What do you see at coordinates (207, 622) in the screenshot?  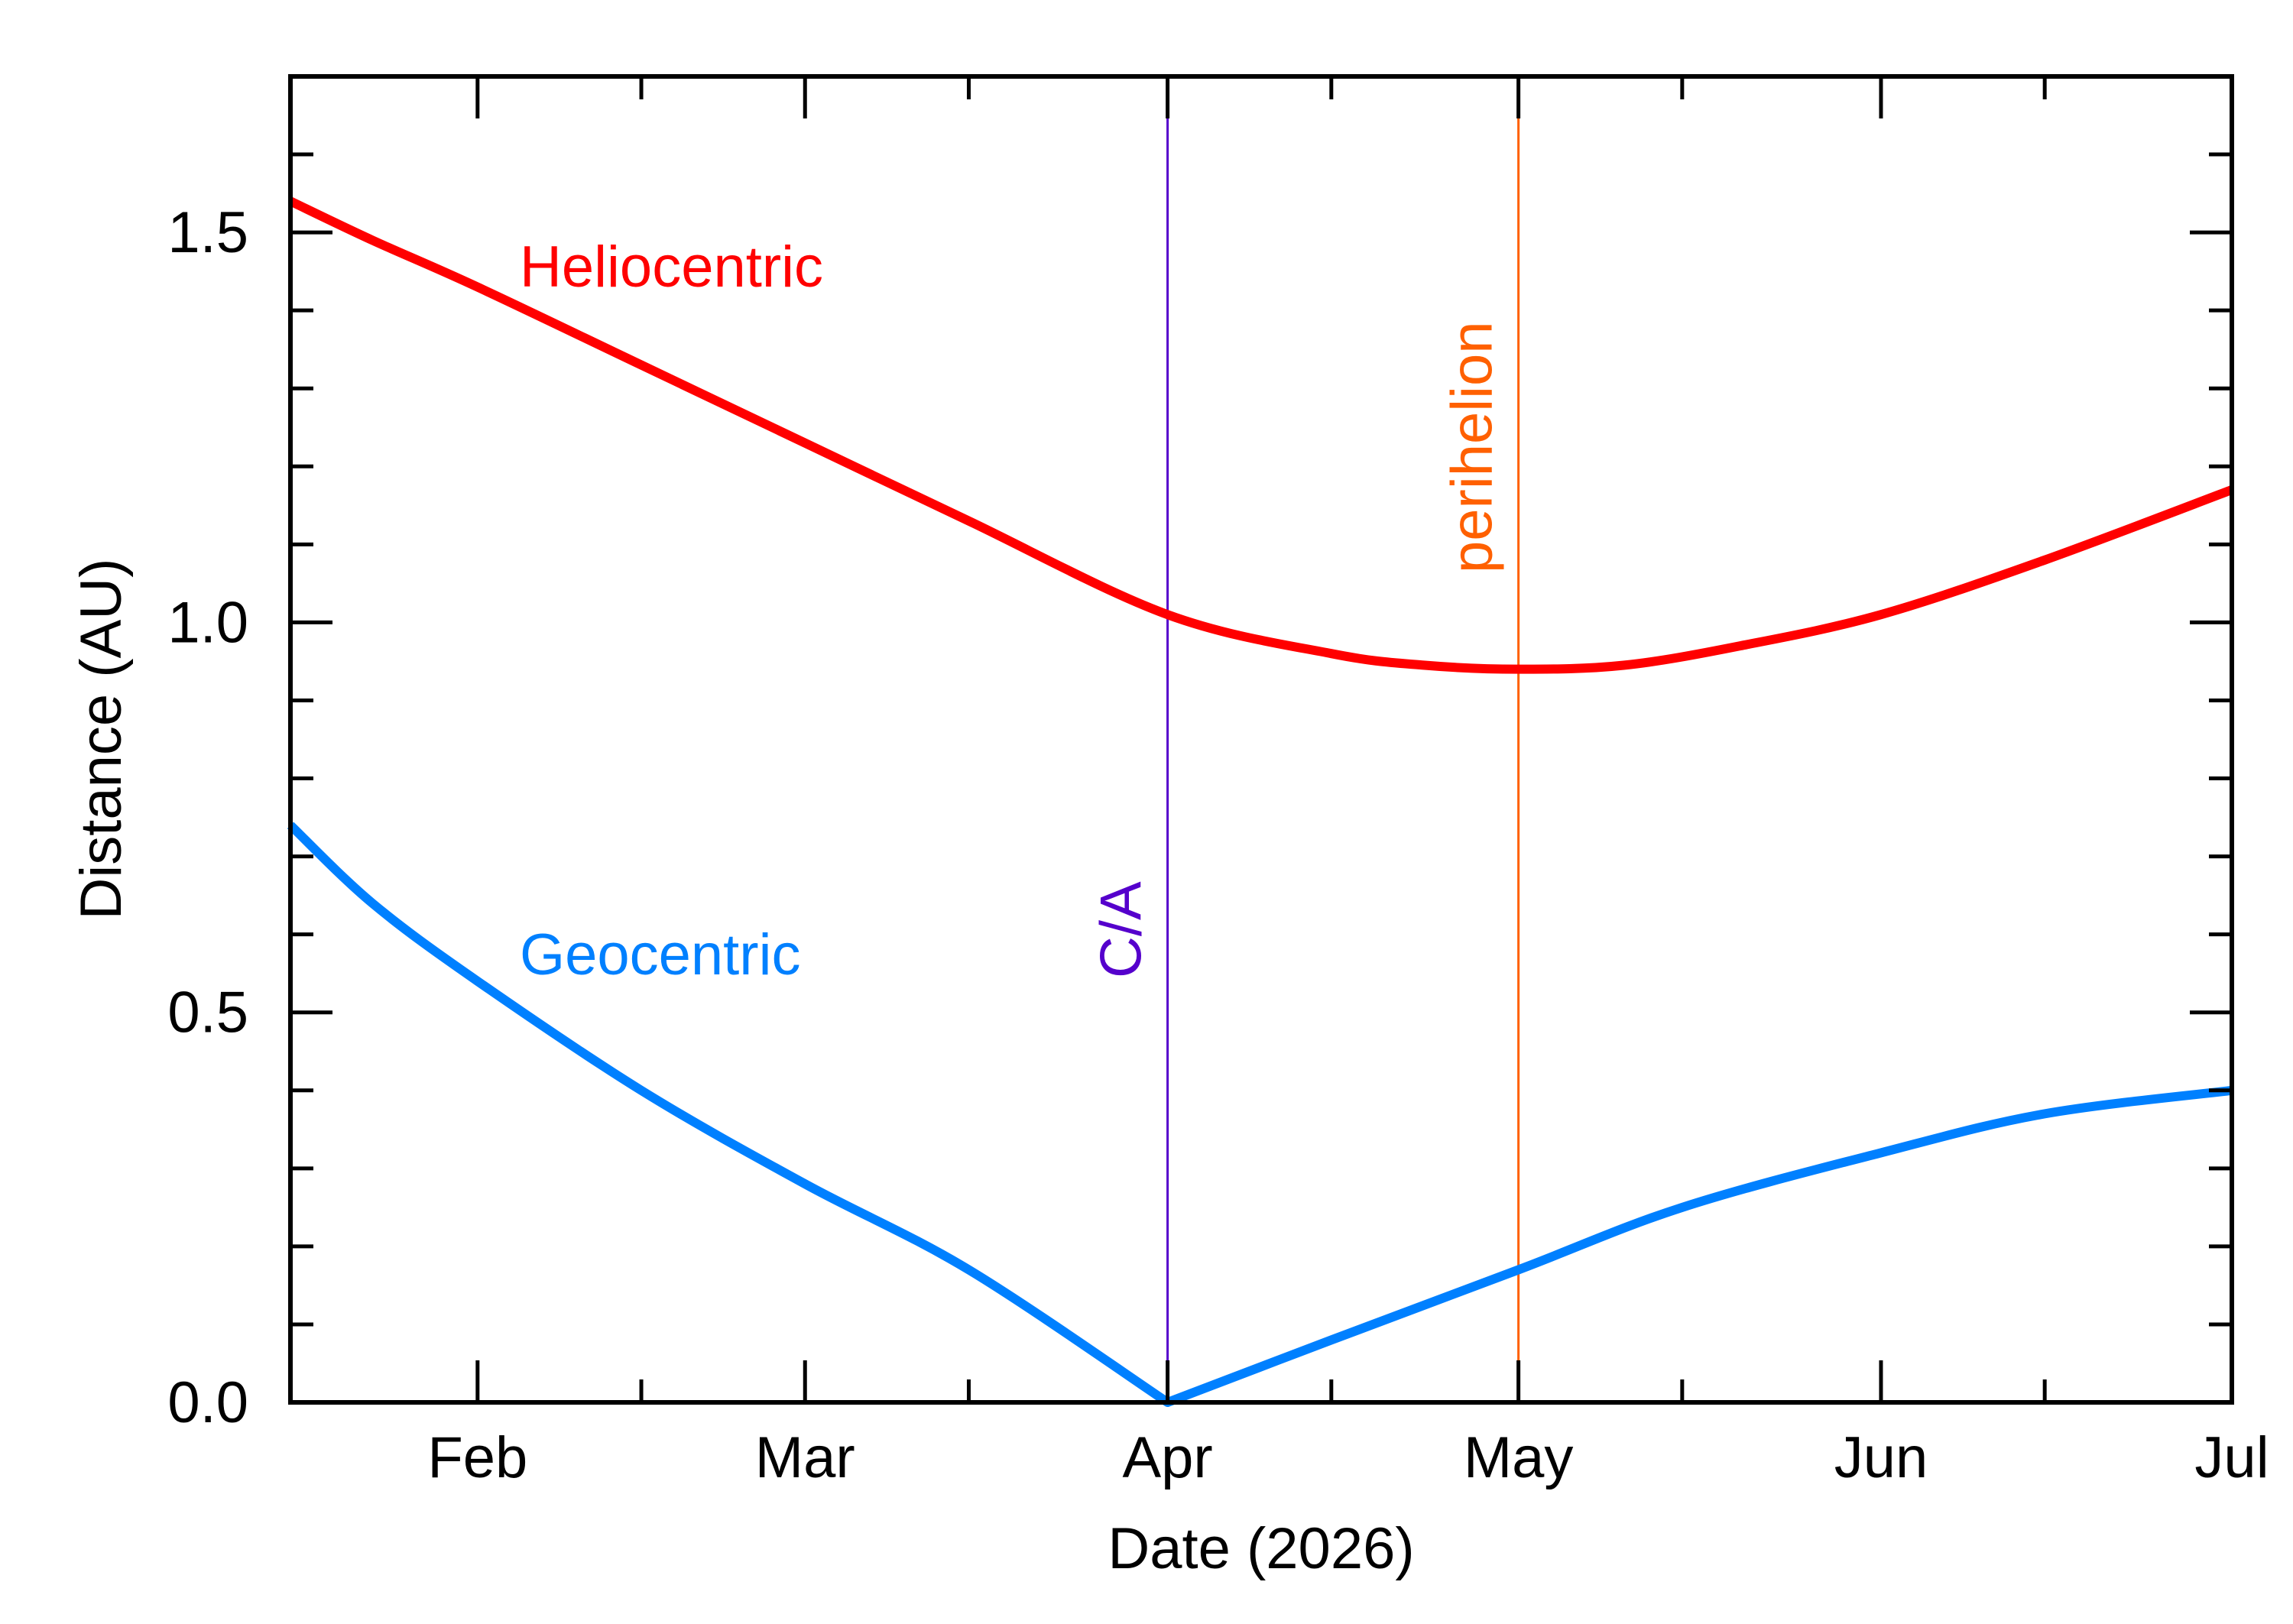 I see `y-tick-label: 1.0` at bounding box center [207, 622].